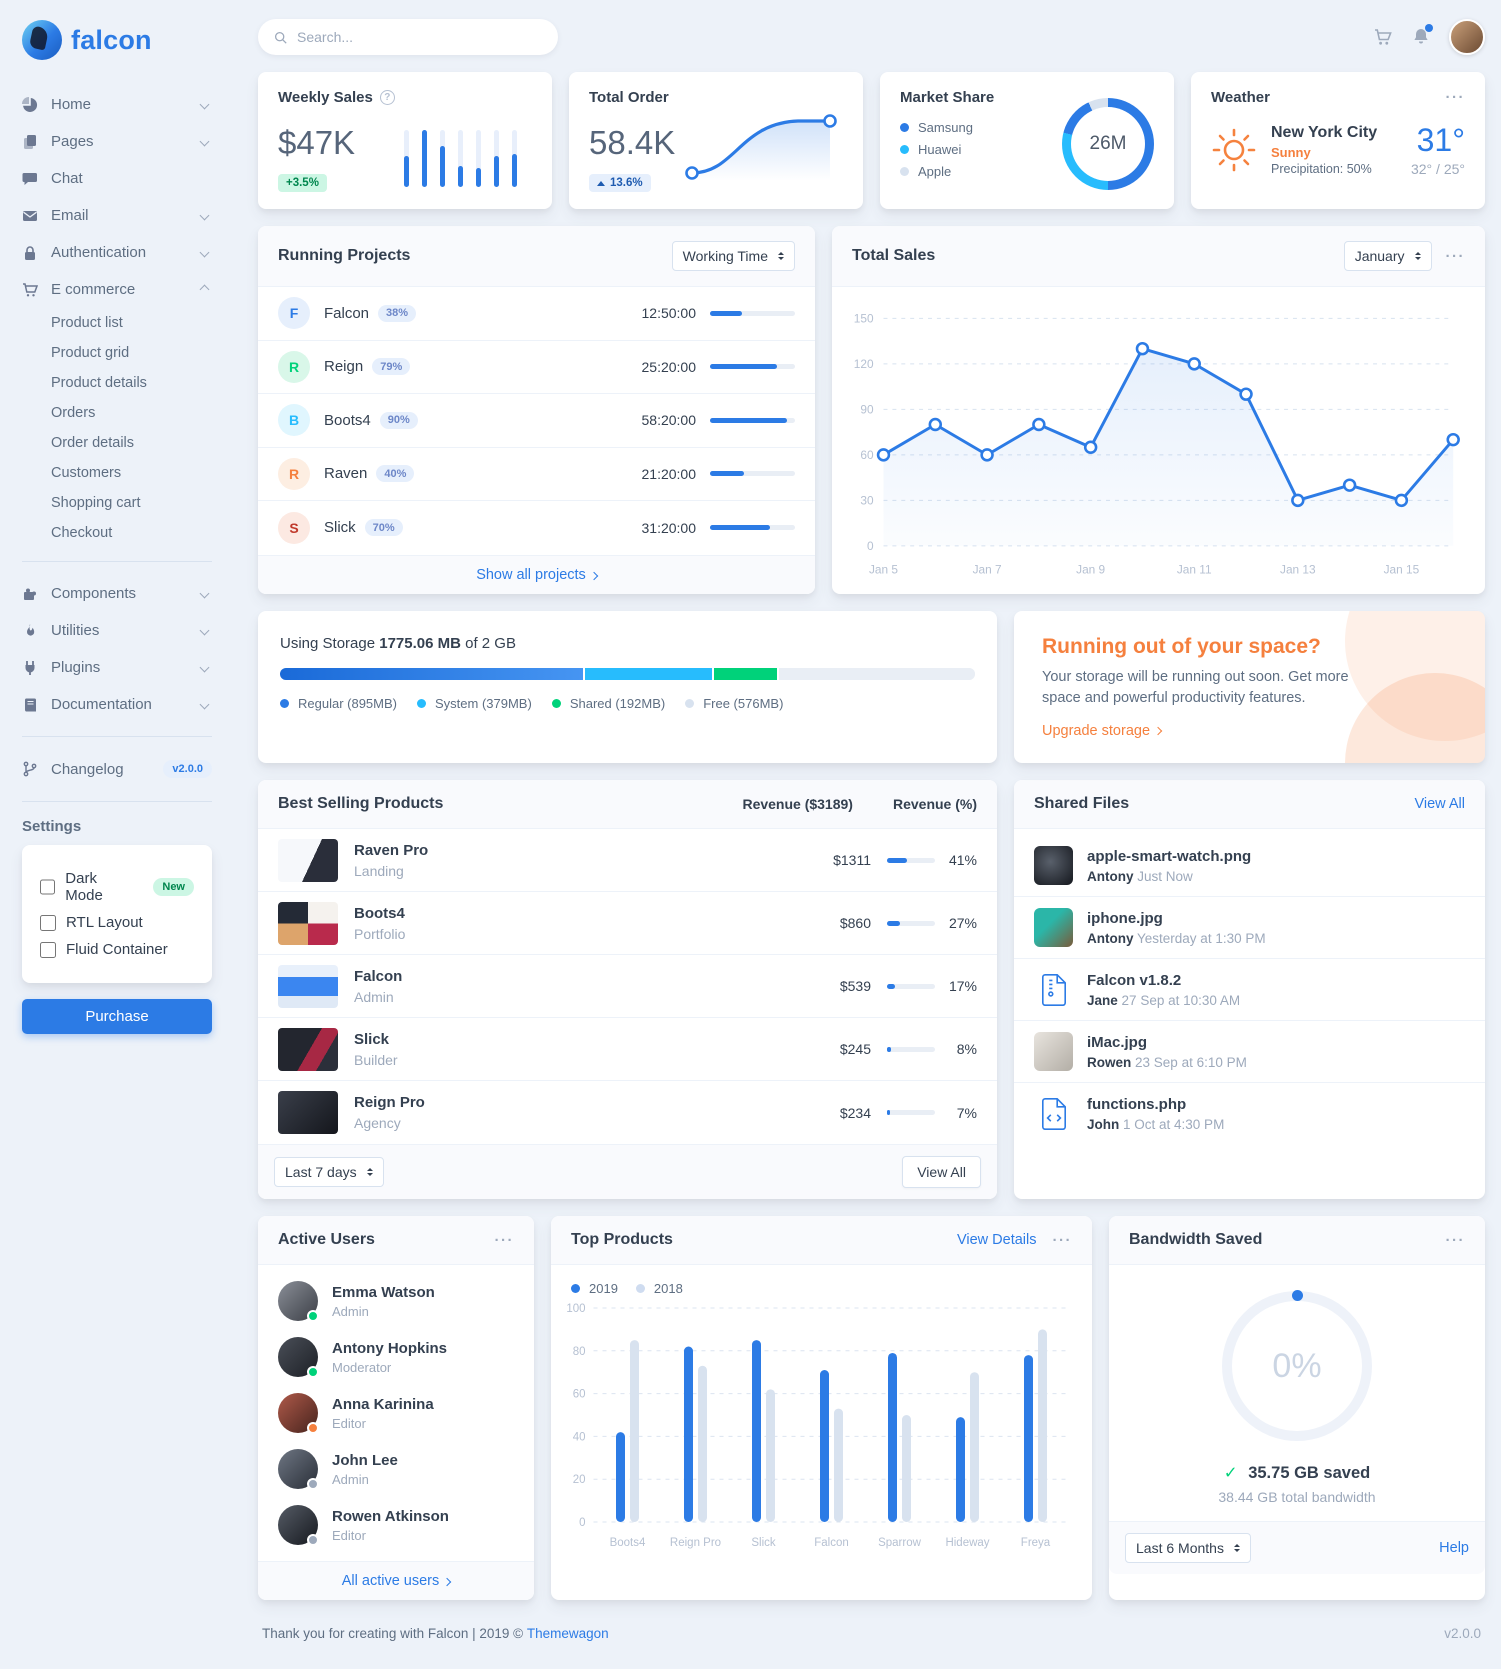  Describe the element at coordinates (117, 630) in the screenshot. I see `sidebar-item-utilities: Utilities` at that location.